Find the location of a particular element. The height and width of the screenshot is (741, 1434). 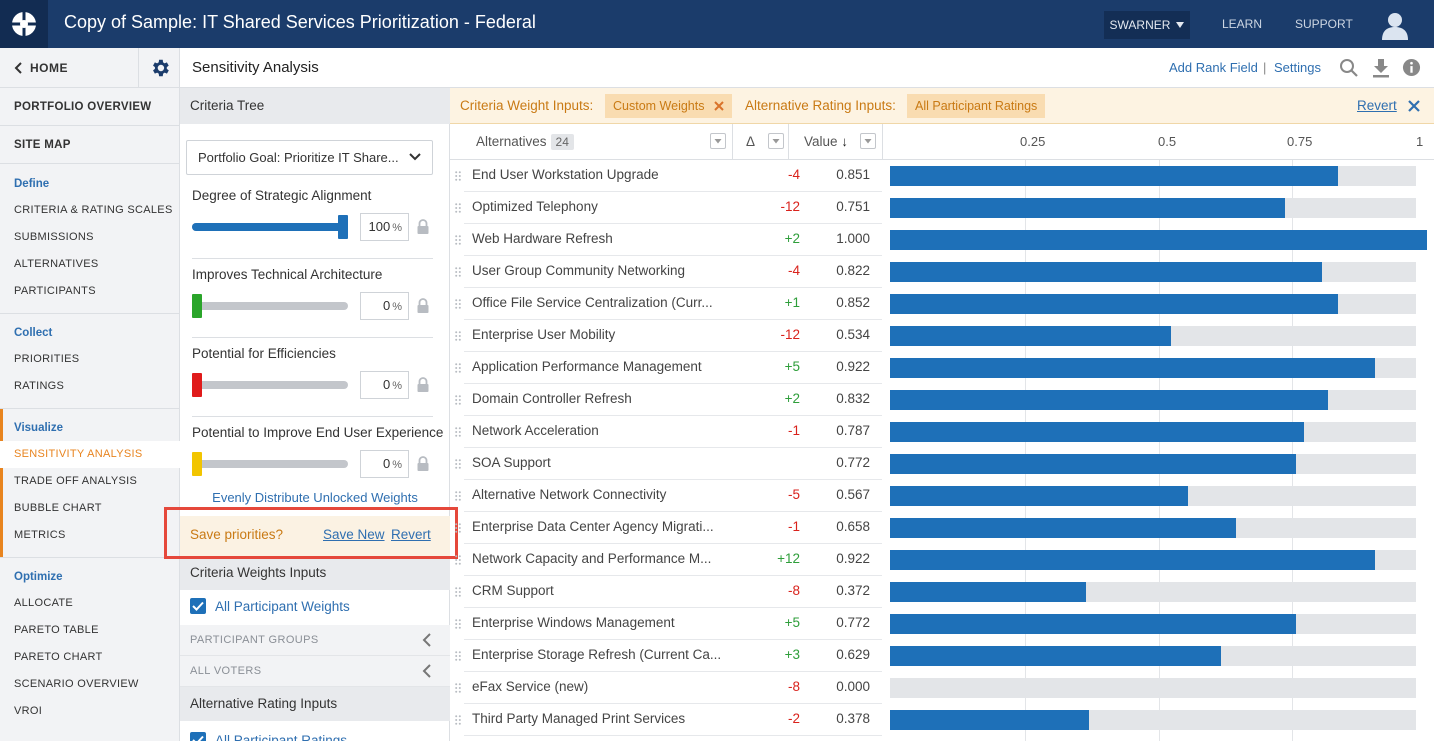

user-avatar-icon is located at coordinates (1395, 25).